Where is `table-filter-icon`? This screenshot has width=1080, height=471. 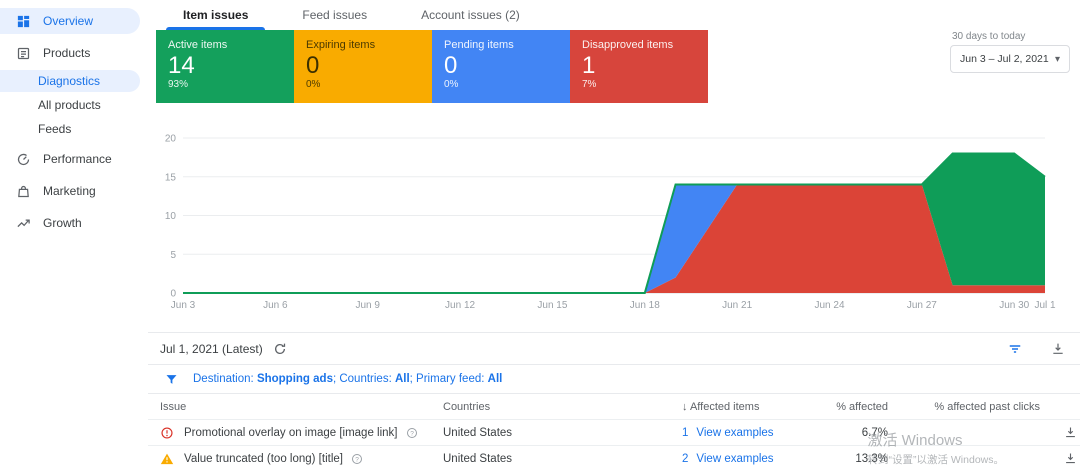
table-filter-icon is located at coordinates (1015, 349).